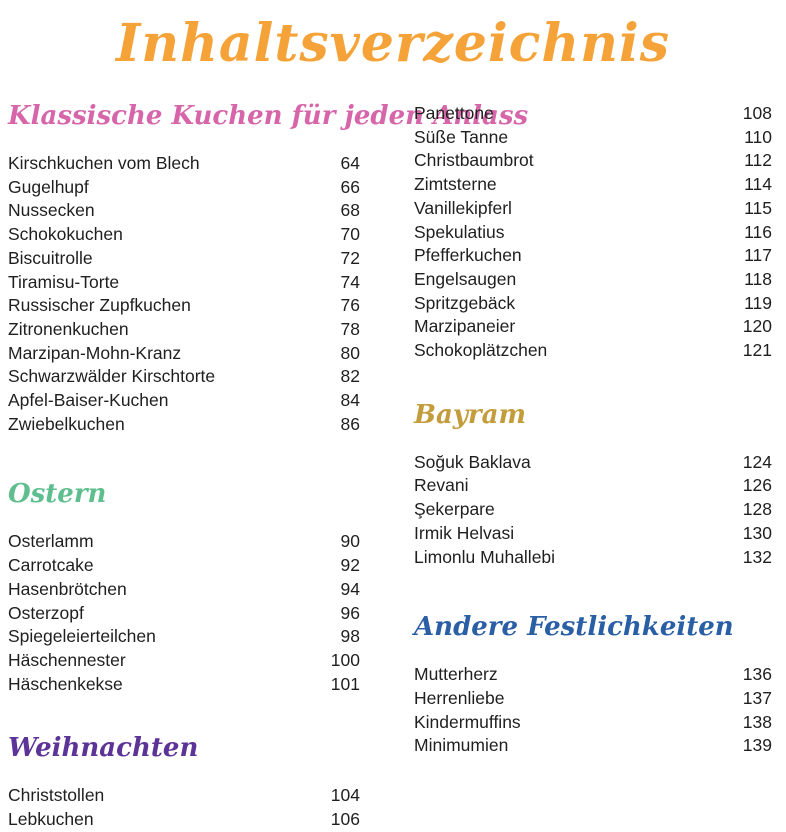 The width and height of the screenshot is (786, 832). Describe the element at coordinates (184, 401) in the screenshot. I see `toc-entry: Apfel-Baiser-Kuchen 84` at that location.